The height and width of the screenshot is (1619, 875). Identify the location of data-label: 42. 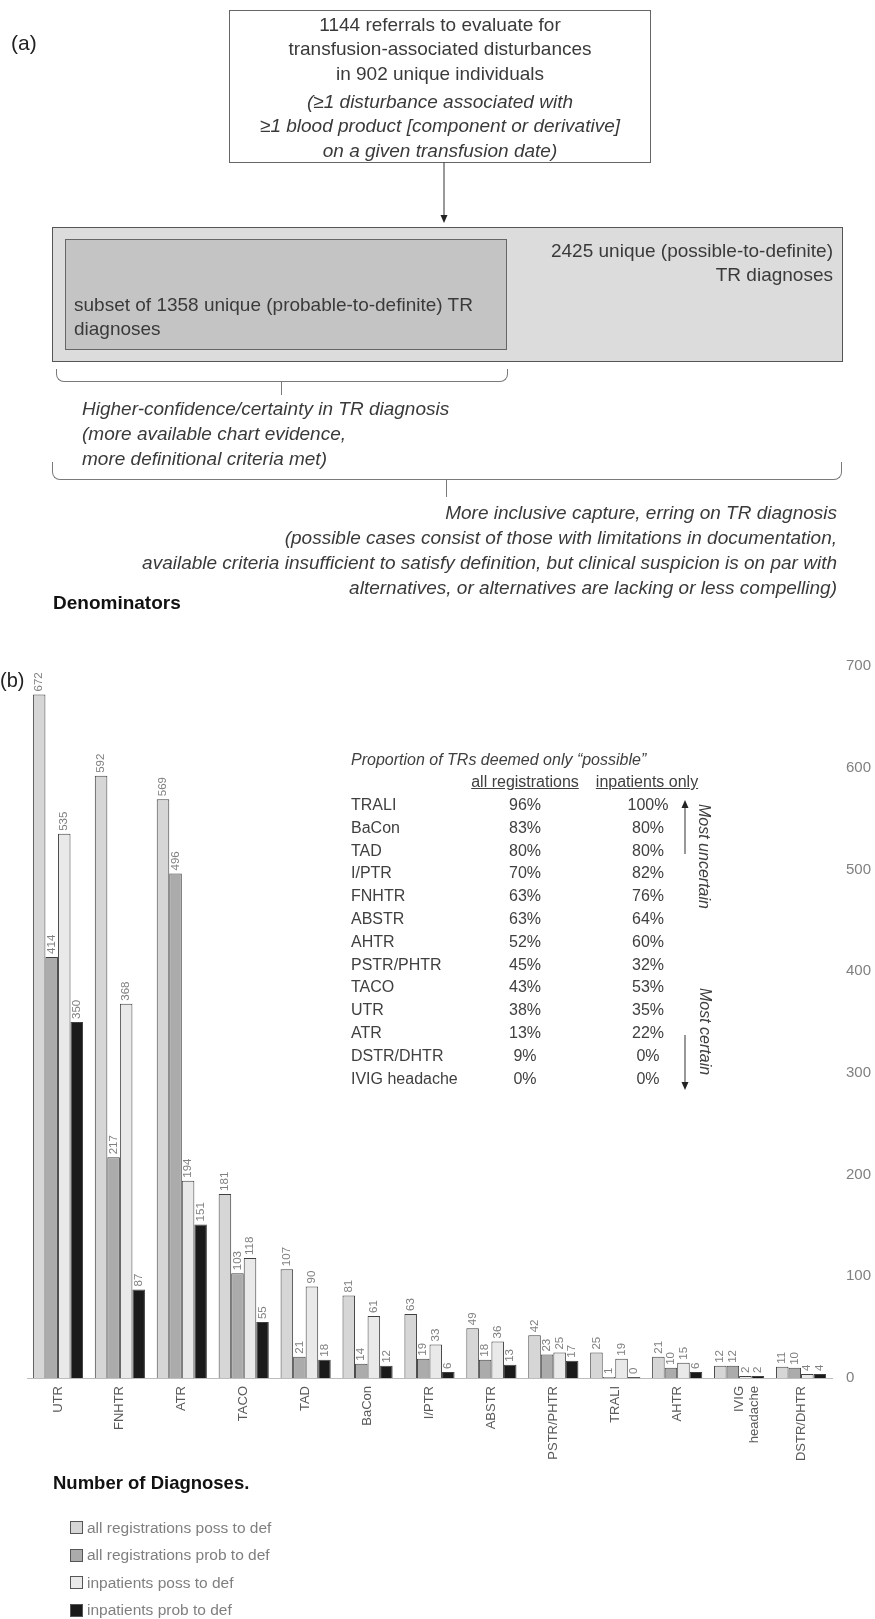
(533, 1326).